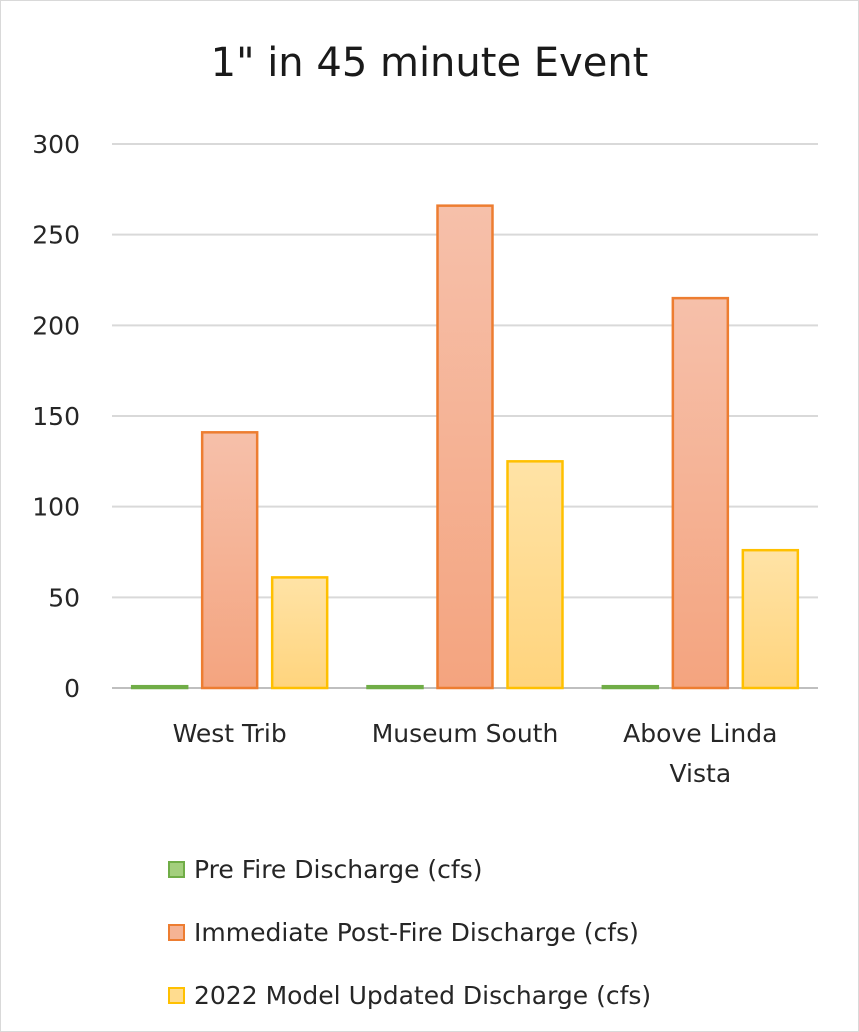 The image size is (859, 1032). Describe the element at coordinates (423, 995) in the screenshot. I see `legend-label-2022-model: 2022 Model Updated Discharge (cfs)` at that location.